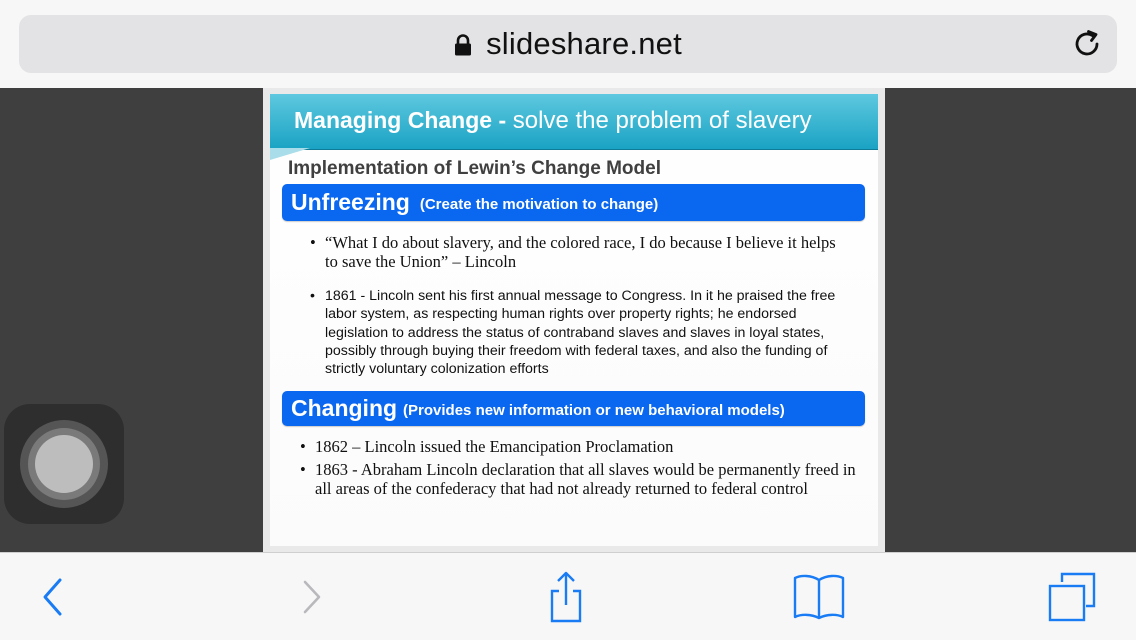 The image size is (1136, 640). I want to click on assistive-touch-center, so click(64, 464).